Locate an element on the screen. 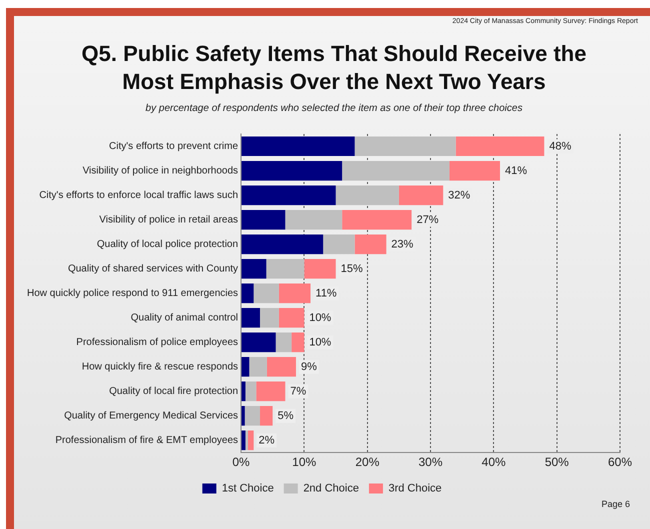 The height and width of the screenshot is (529, 650). total-label: 27% is located at coordinates (427, 220).